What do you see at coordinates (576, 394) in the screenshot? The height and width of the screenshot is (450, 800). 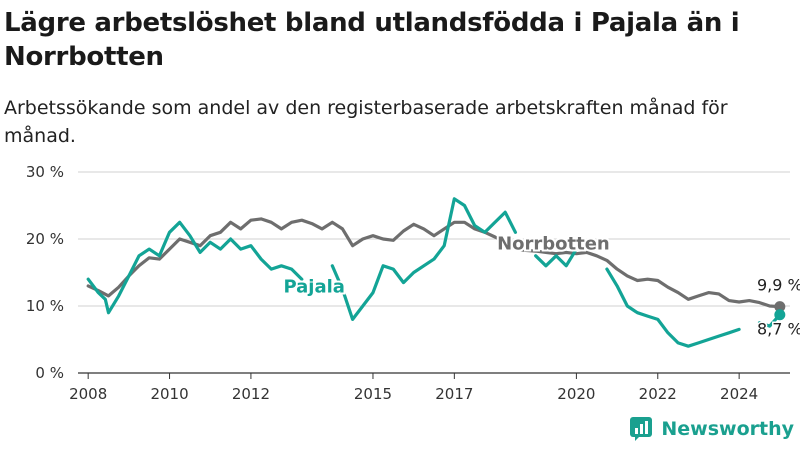 I see `x-tick-label: 2020` at bounding box center [576, 394].